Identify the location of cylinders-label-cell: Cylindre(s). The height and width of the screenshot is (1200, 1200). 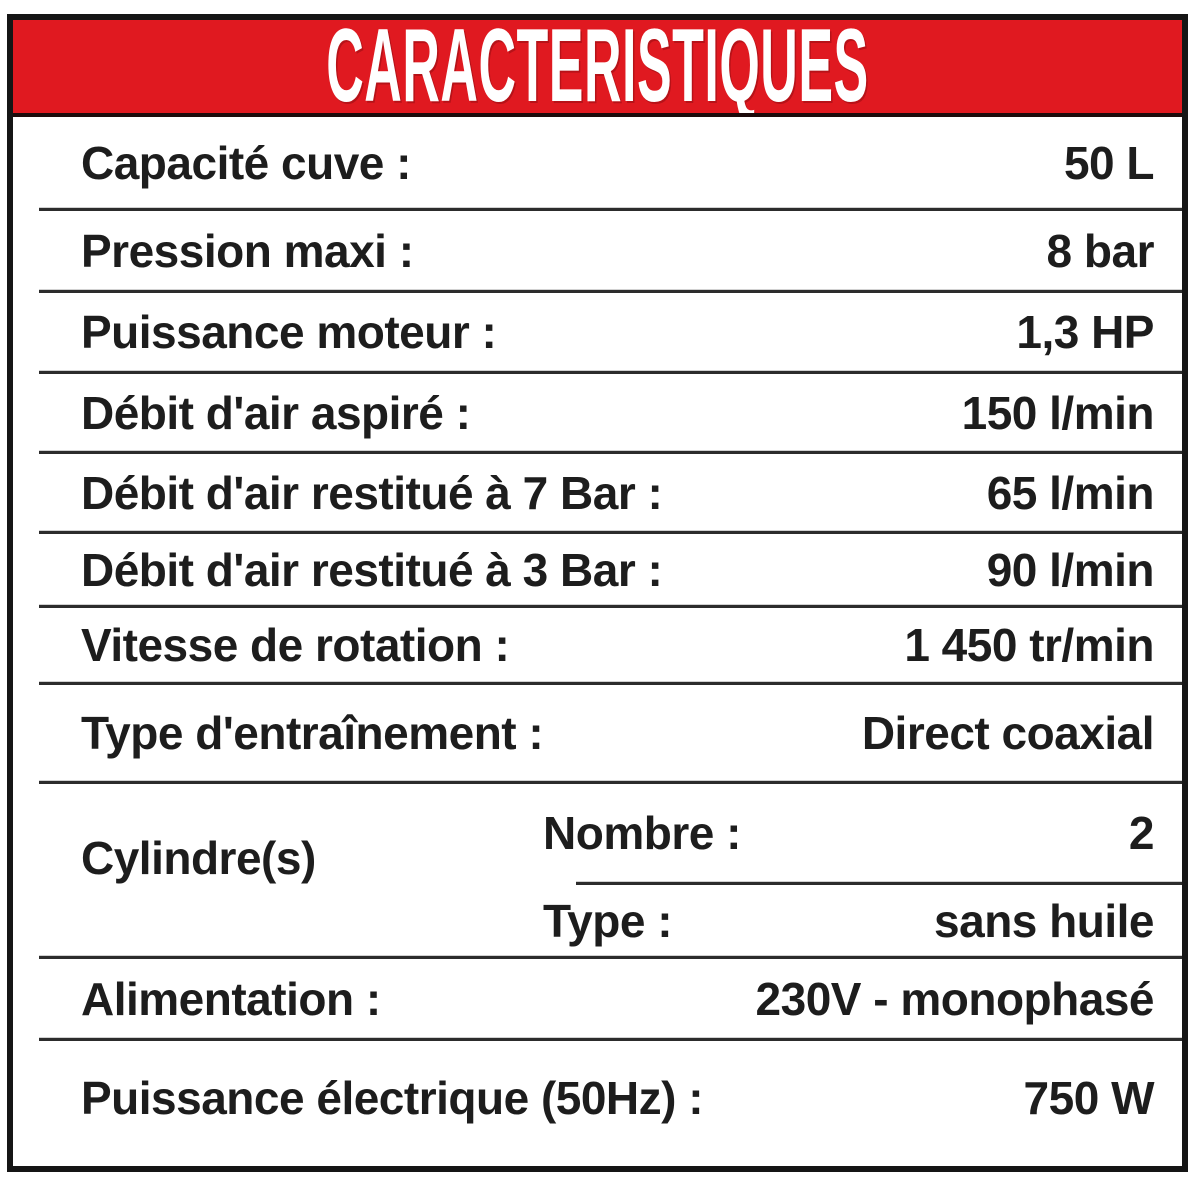
(278, 858).